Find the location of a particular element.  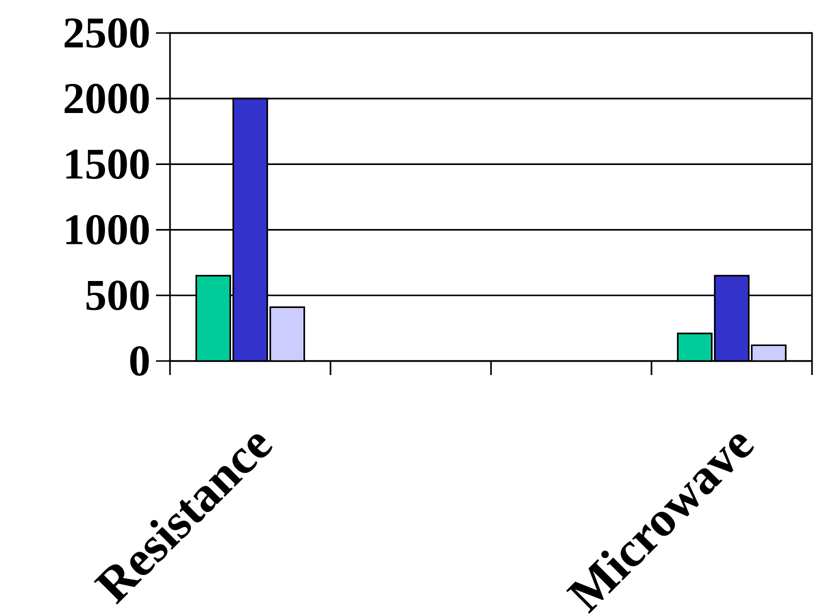

y-tick-label: 1500 is located at coordinates (107, 164).